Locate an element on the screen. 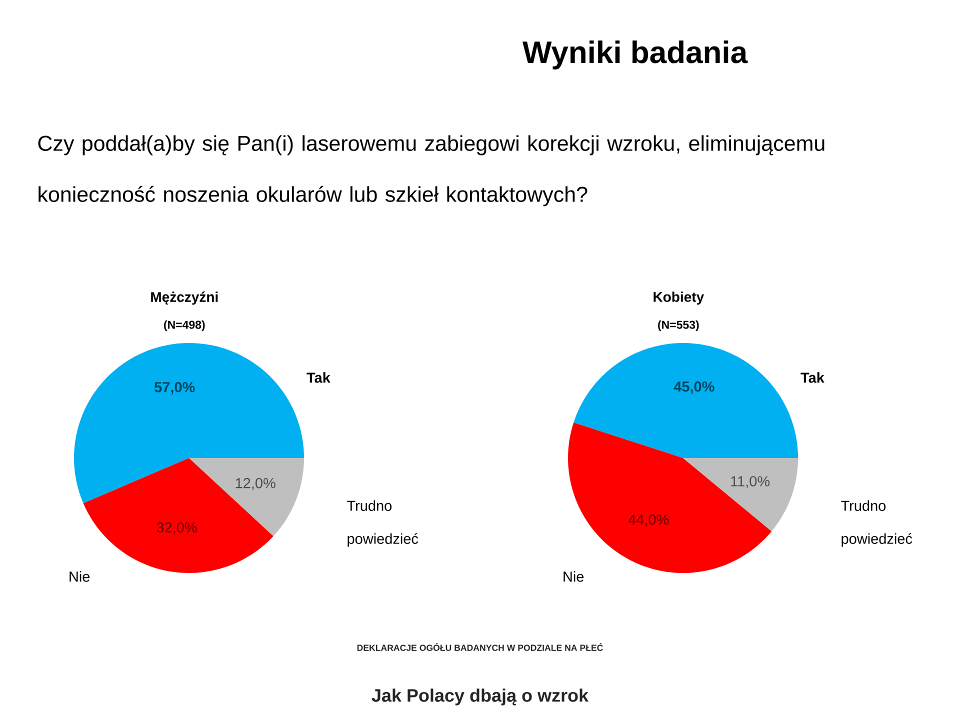 The width and height of the screenshot is (960, 715). data-label: 44,0% is located at coordinates (648, 520).